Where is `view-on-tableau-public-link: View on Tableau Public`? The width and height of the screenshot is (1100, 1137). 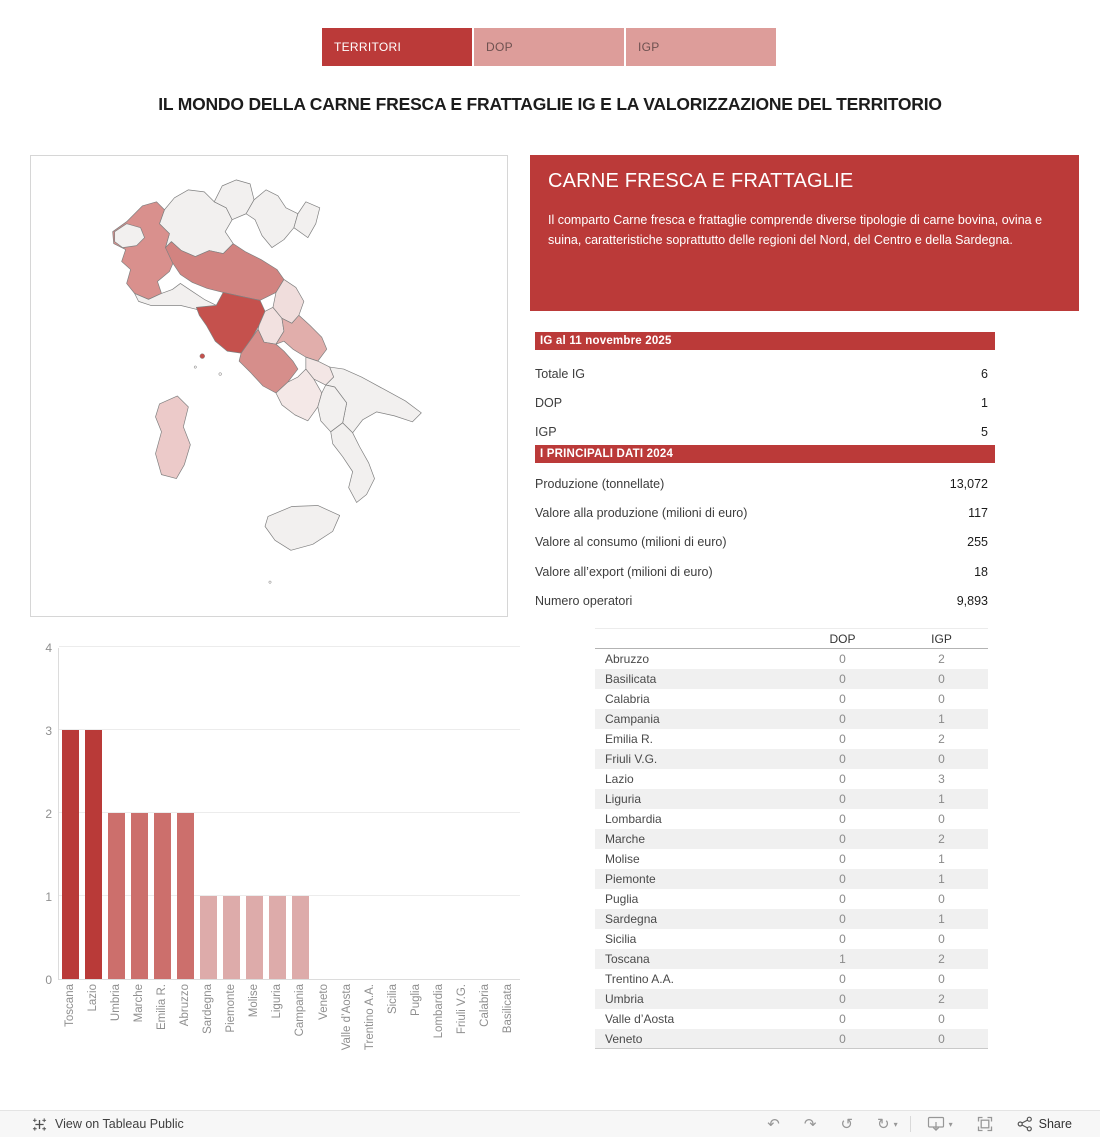 view-on-tableau-public-link: View on Tableau Public is located at coordinates (108, 1124).